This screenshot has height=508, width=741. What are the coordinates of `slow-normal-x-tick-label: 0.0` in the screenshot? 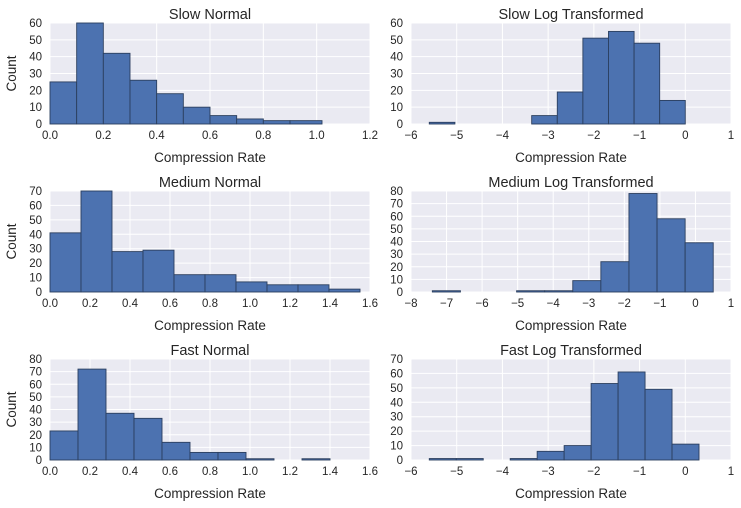 It's located at (50, 136).